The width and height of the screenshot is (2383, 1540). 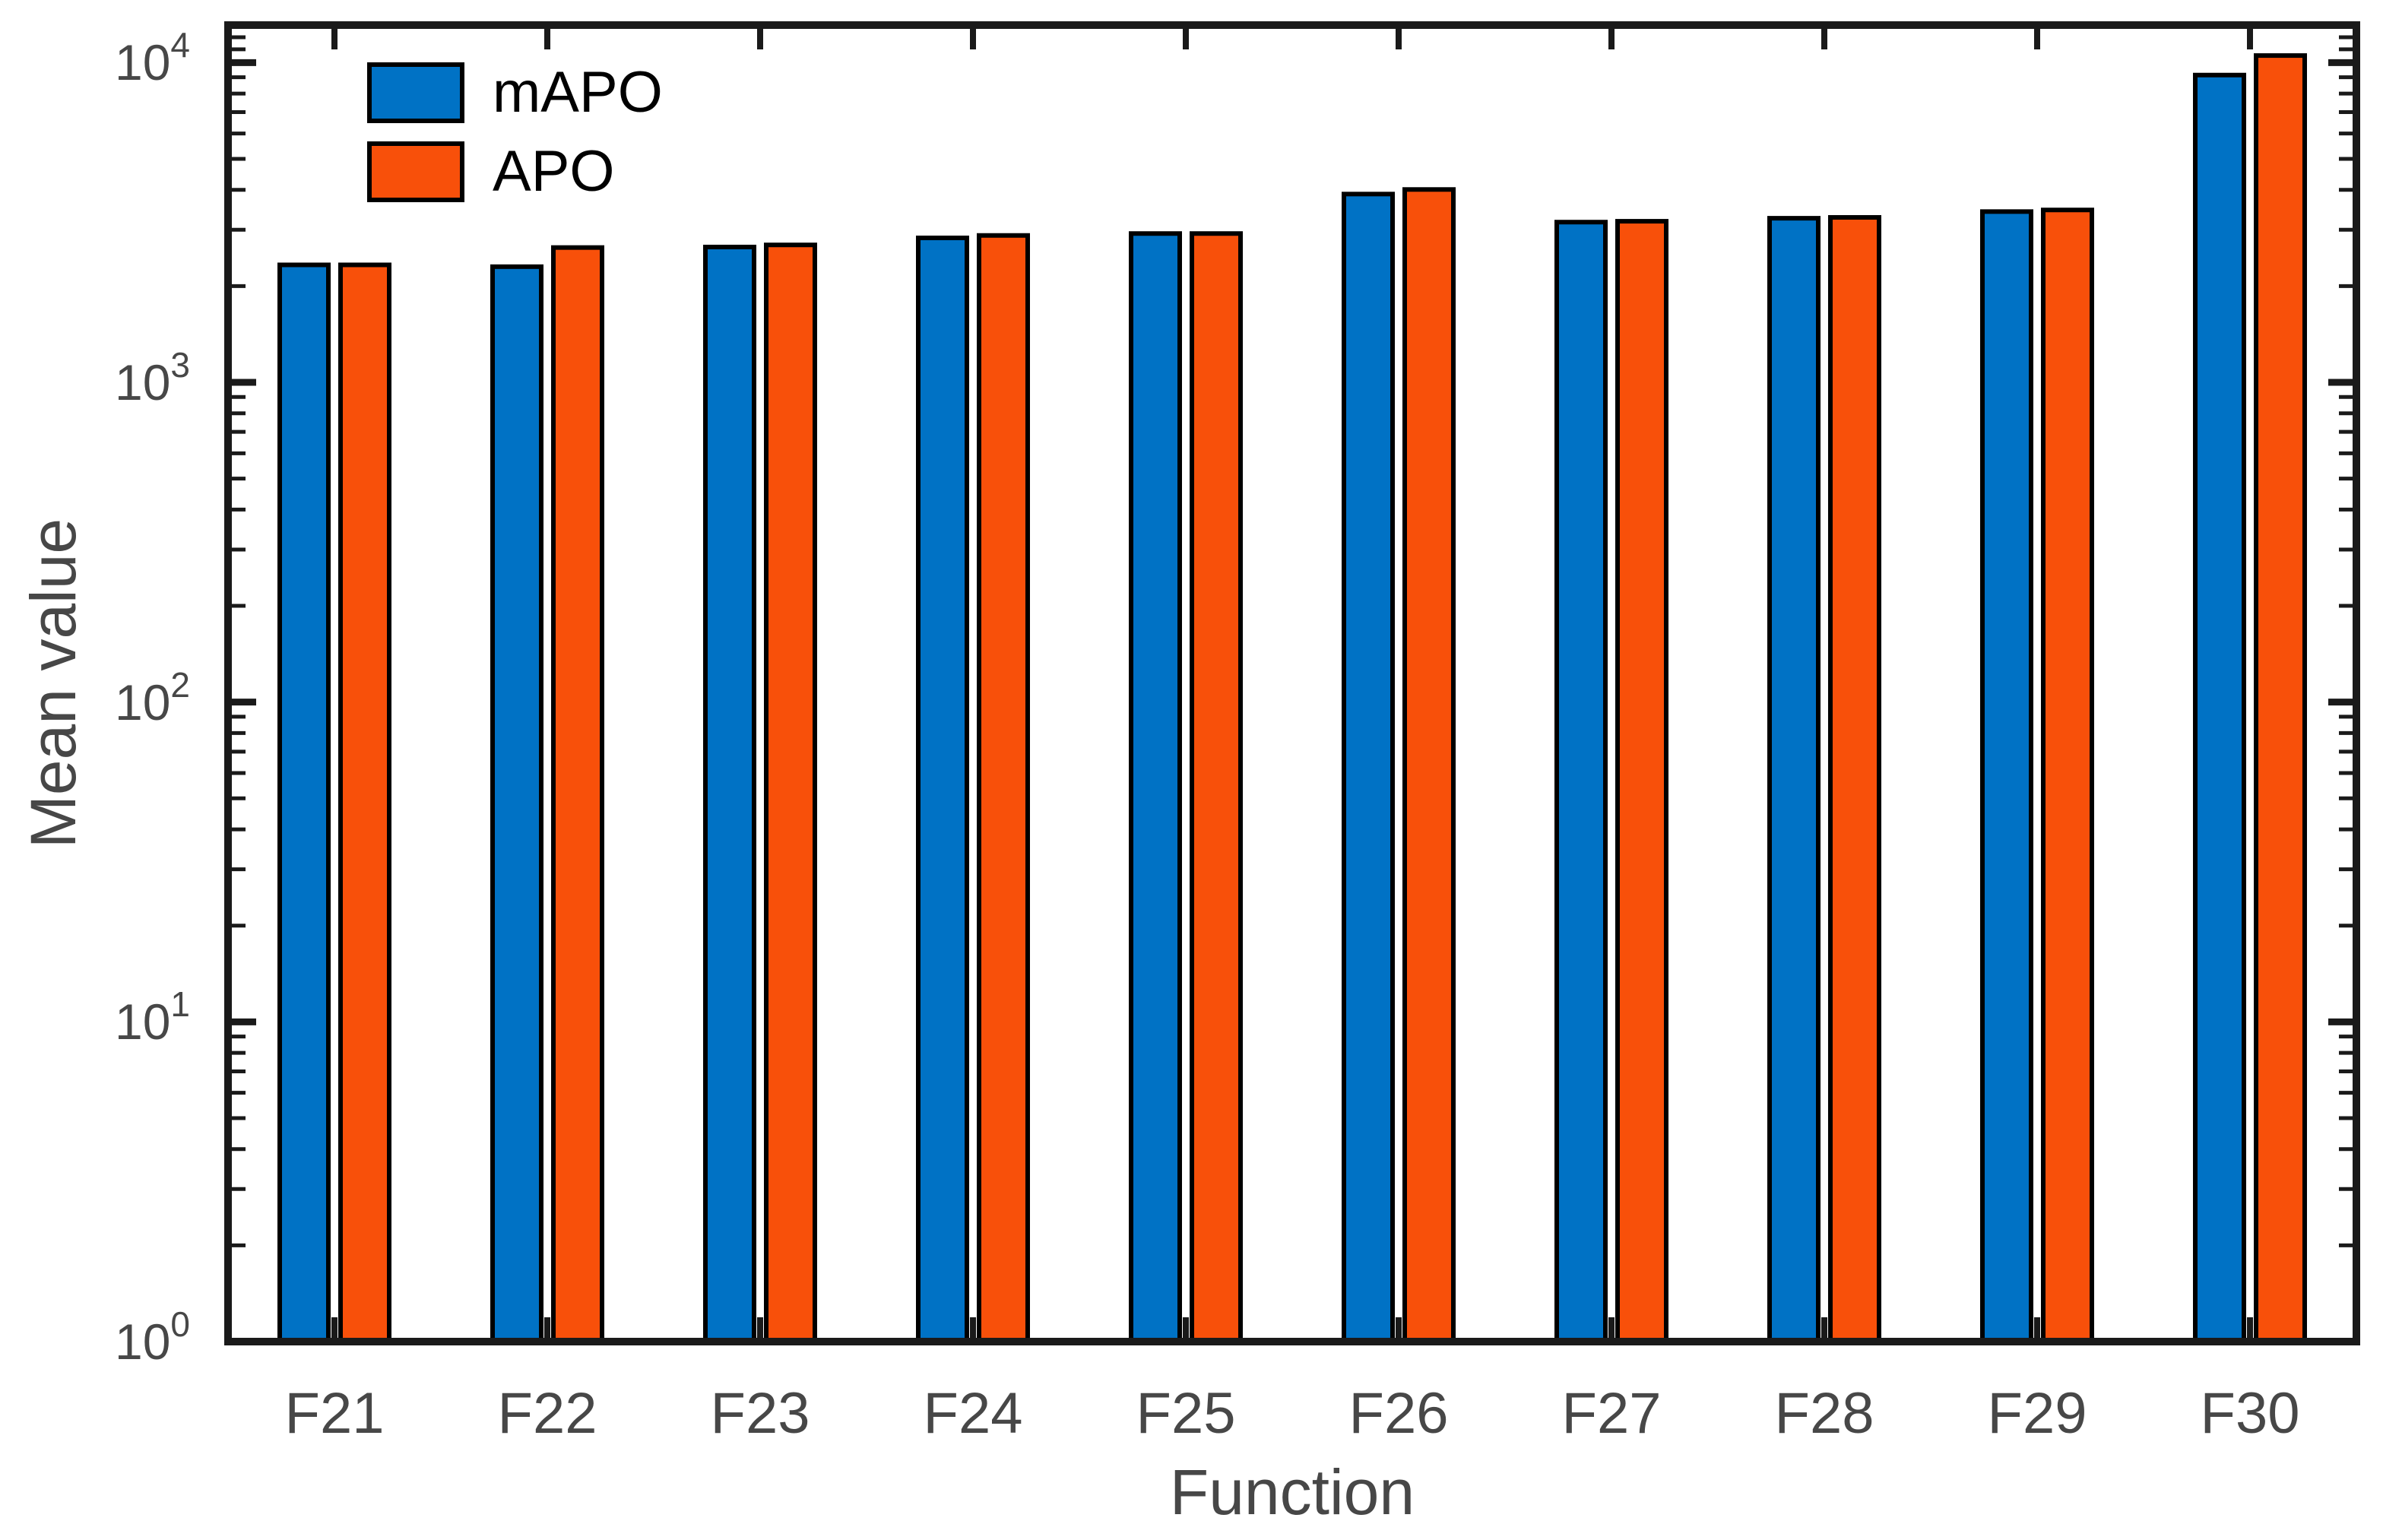 What do you see at coordinates (304, 804) in the screenshot?
I see `bar-F21-mAPO` at bounding box center [304, 804].